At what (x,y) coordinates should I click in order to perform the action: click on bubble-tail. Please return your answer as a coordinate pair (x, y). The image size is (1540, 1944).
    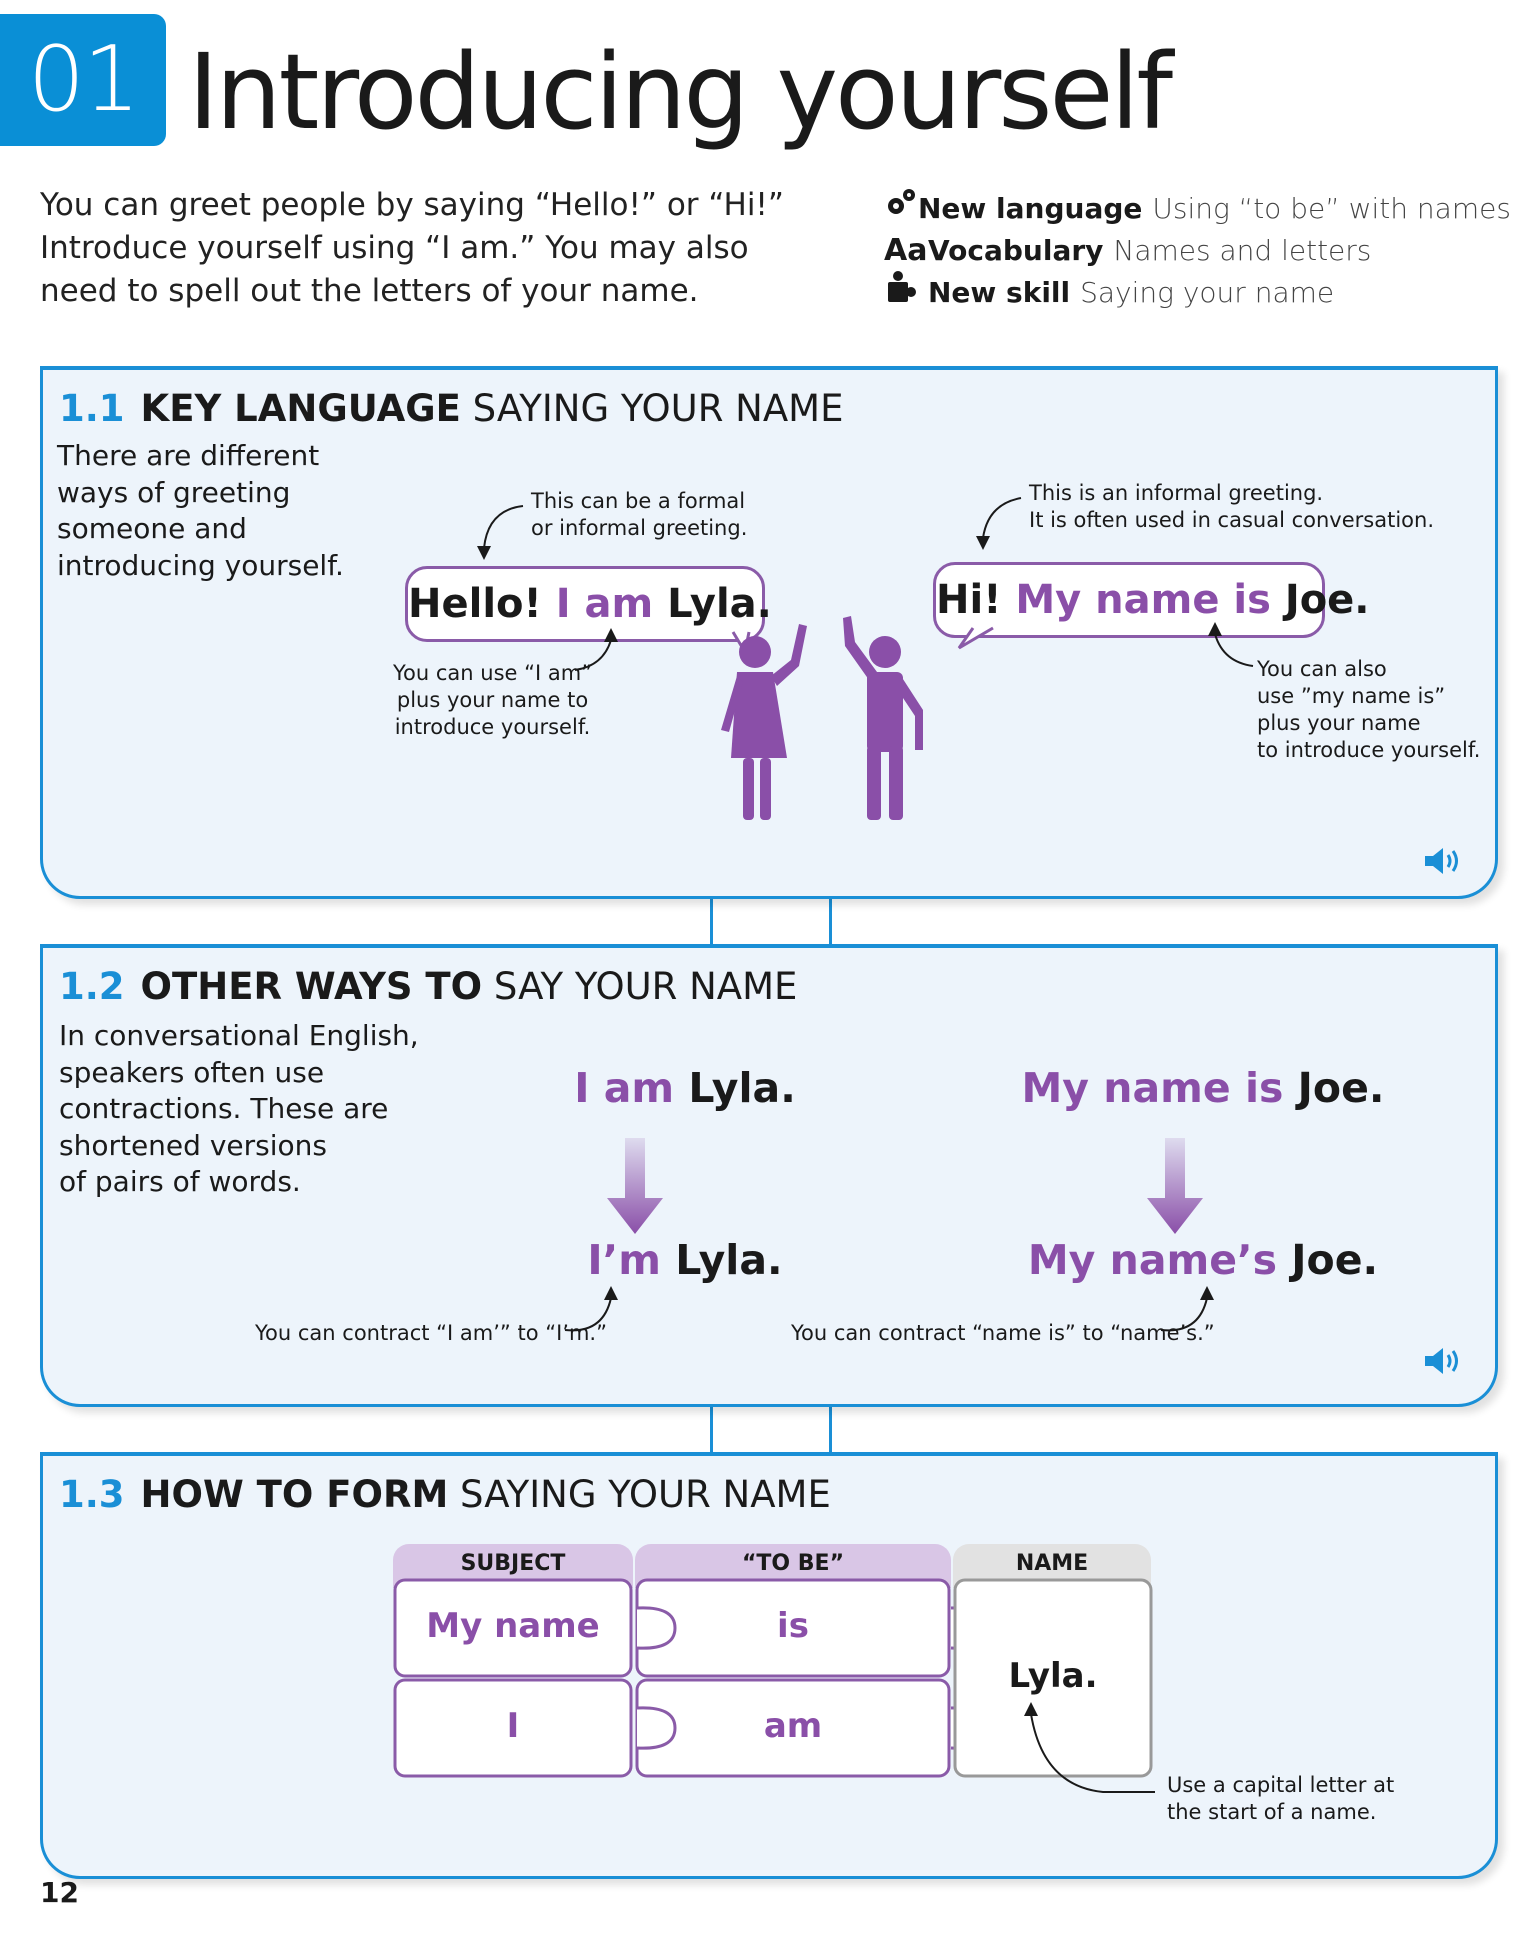
    Looking at the image, I should click on (862, 641).